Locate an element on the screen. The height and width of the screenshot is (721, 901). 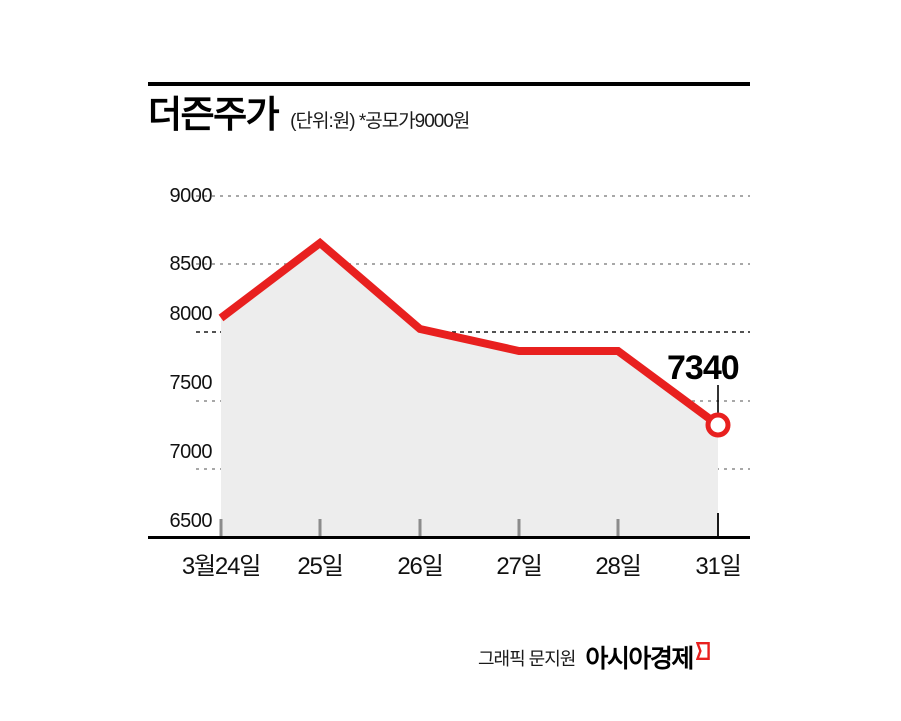
page-title: 더즌주가 is located at coordinates (214, 114).